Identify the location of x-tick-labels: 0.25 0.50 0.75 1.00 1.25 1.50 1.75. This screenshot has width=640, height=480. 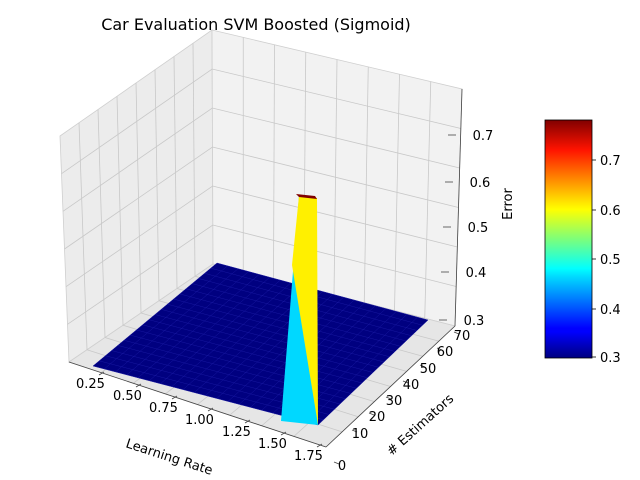
(199, 417).